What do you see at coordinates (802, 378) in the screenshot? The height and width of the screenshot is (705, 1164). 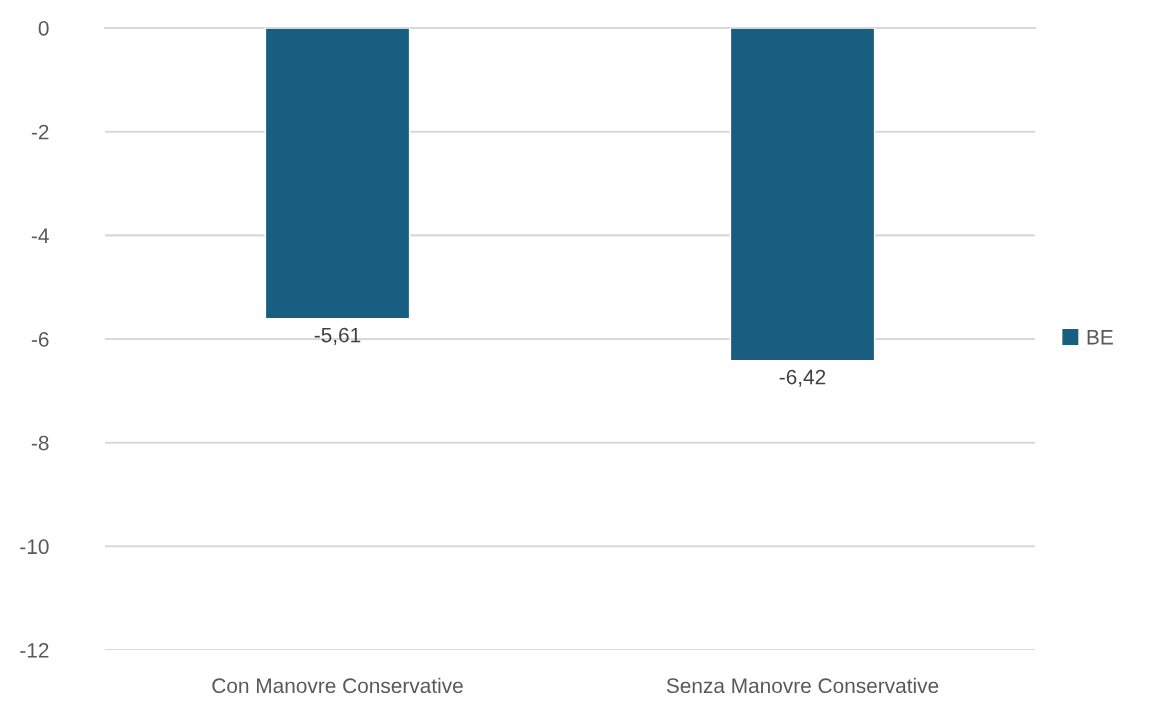 I see `data-label: -6,42` at bounding box center [802, 378].